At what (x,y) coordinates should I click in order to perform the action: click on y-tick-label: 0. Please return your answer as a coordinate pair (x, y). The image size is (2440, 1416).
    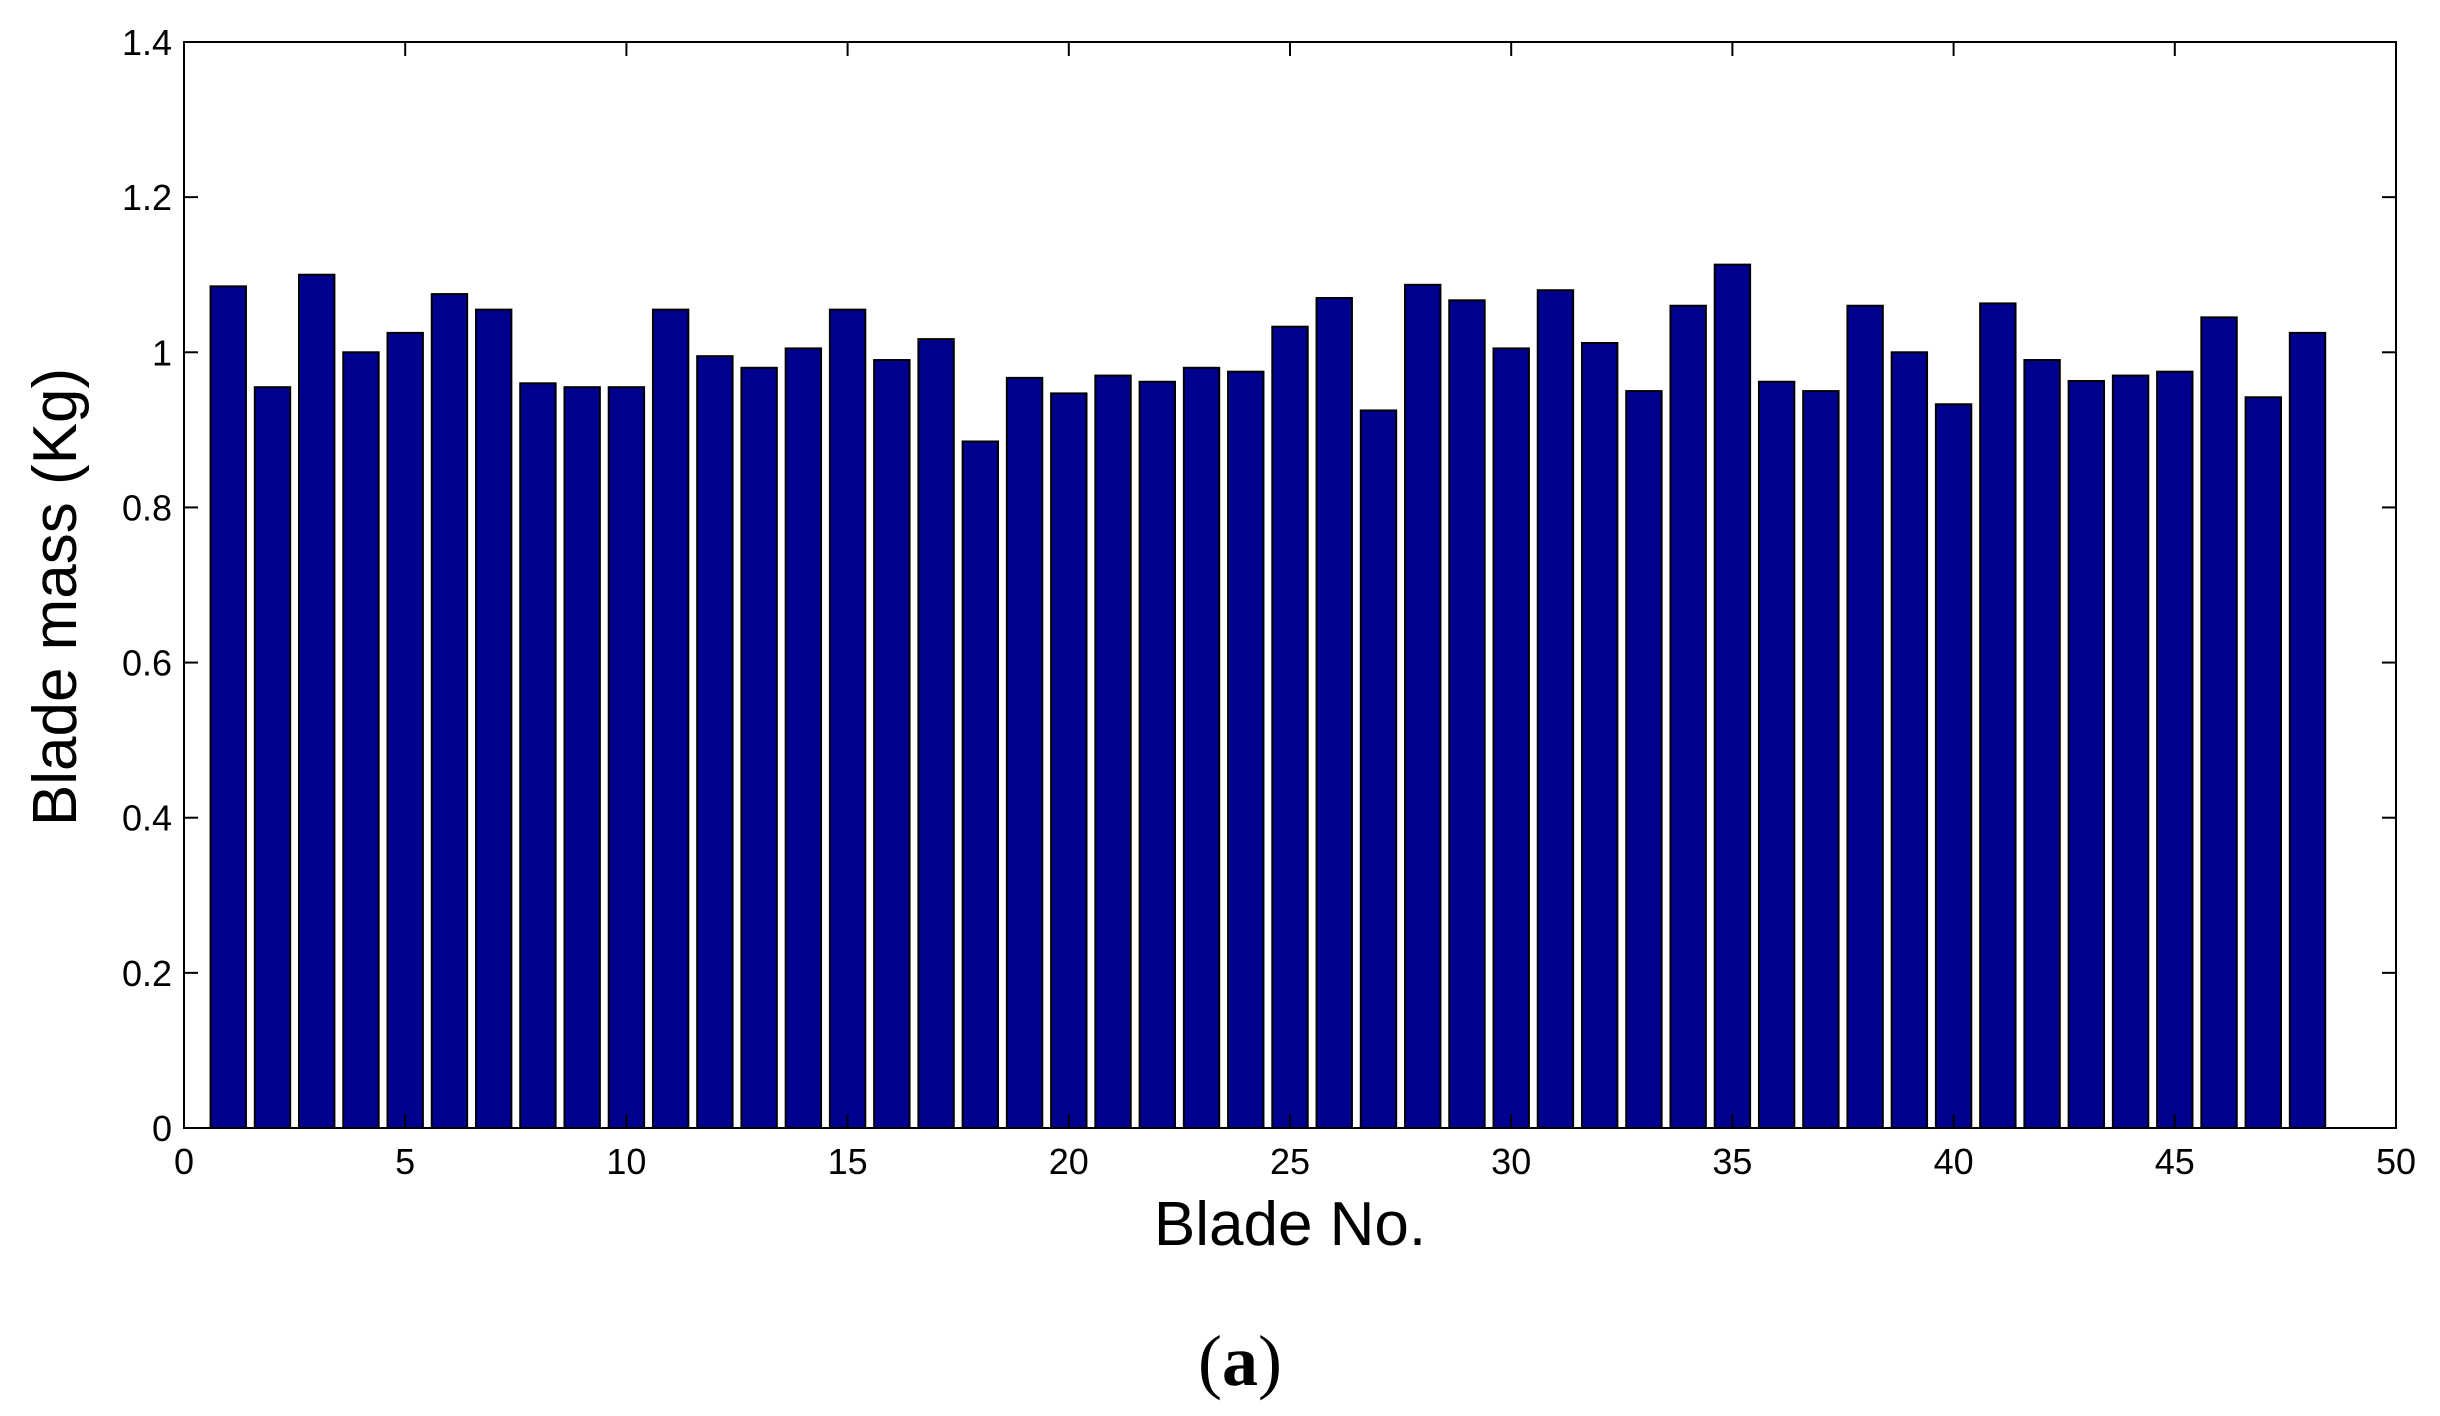
    Looking at the image, I should click on (162, 1128).